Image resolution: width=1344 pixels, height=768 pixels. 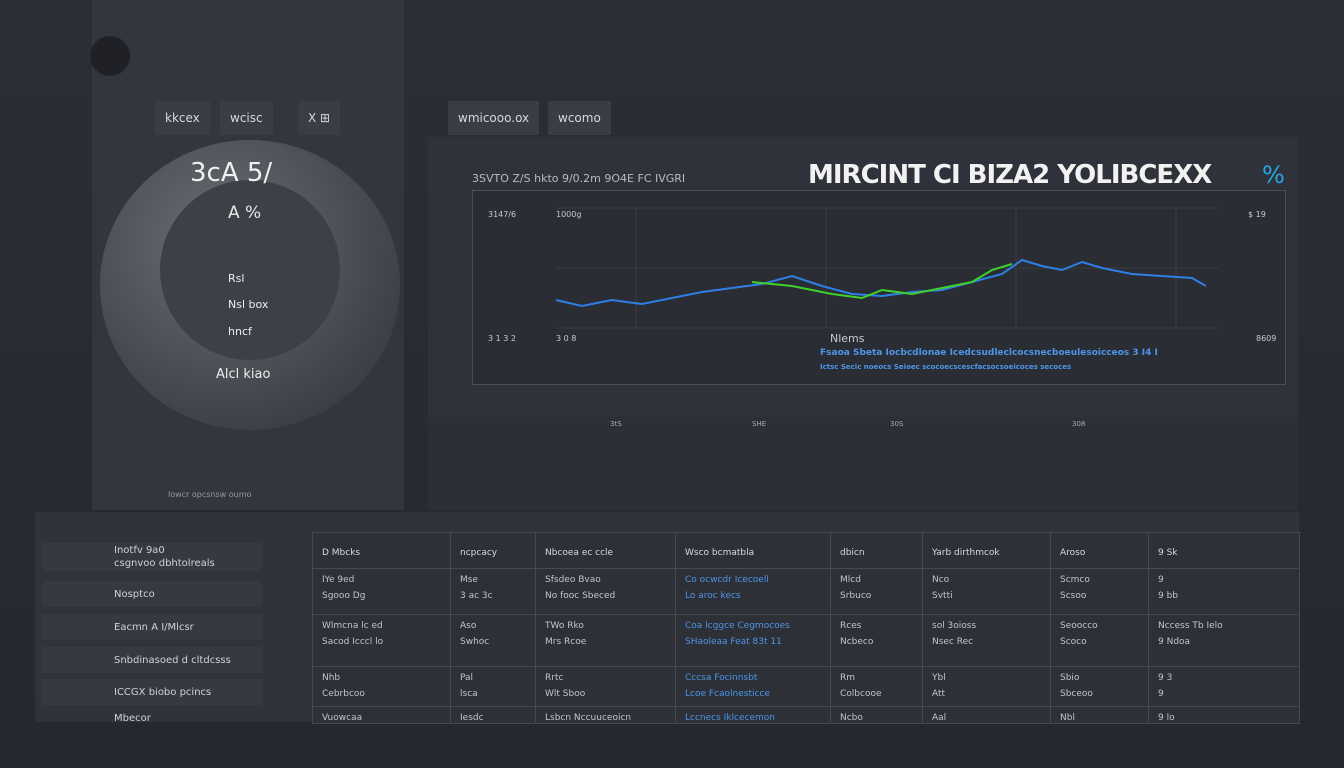 What do you see at coordinates (248, 304) in the screenshot?
I see `dial-label: Nsl box` at bounding box center [248, 304].